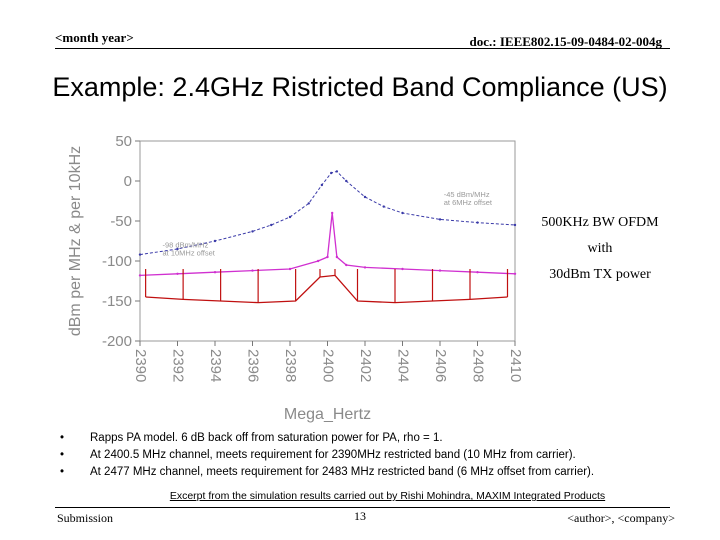 This screenshot has width=720, height=540. I want to click on x-axis-label: Mega_Hertz, so click(327, 414).